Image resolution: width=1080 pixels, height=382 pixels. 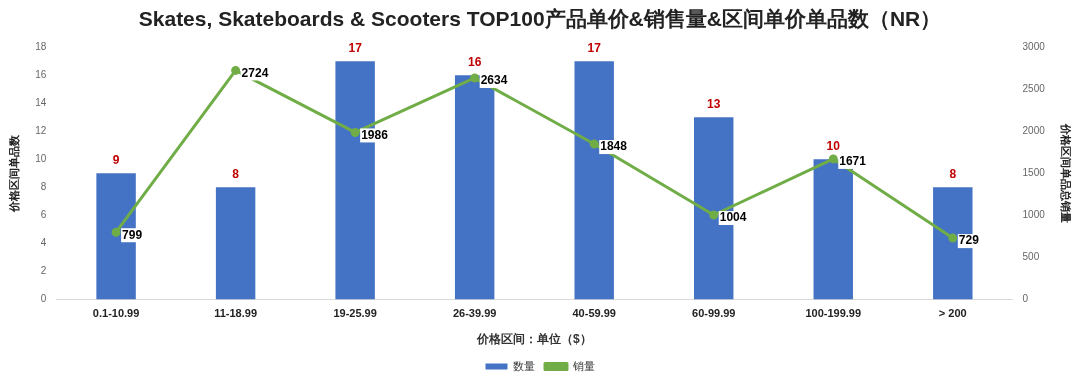 What do you see at coordinates (714, 313) in the screenshot?
I see `x-tick-label: 60-99.99` at bounding box center [714, 313].